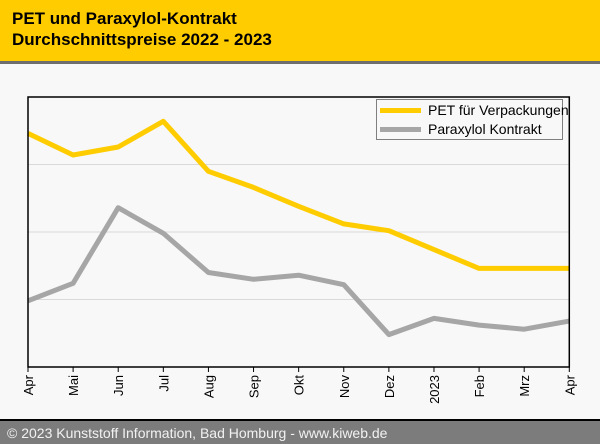 This screenshot has width=600, height=444. I want to click on paraxylol-line-swatch, so click(400, 129).